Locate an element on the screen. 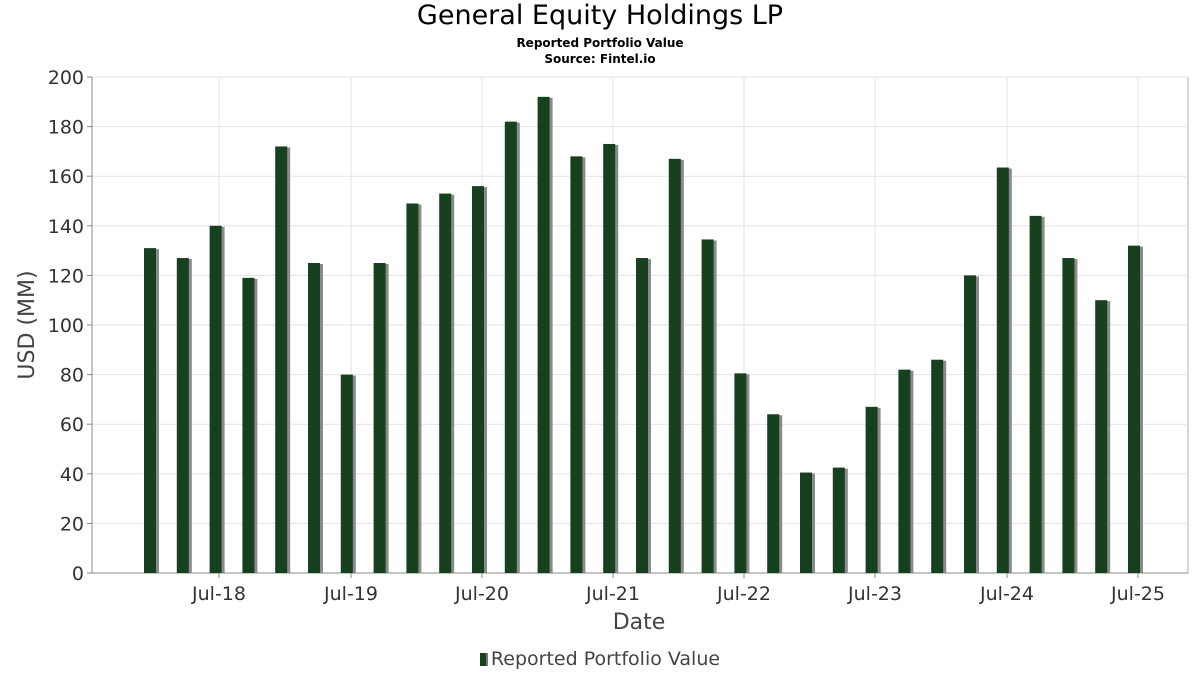  legend-label: Reported Portfolio Value is located at coordinates (605, 659).